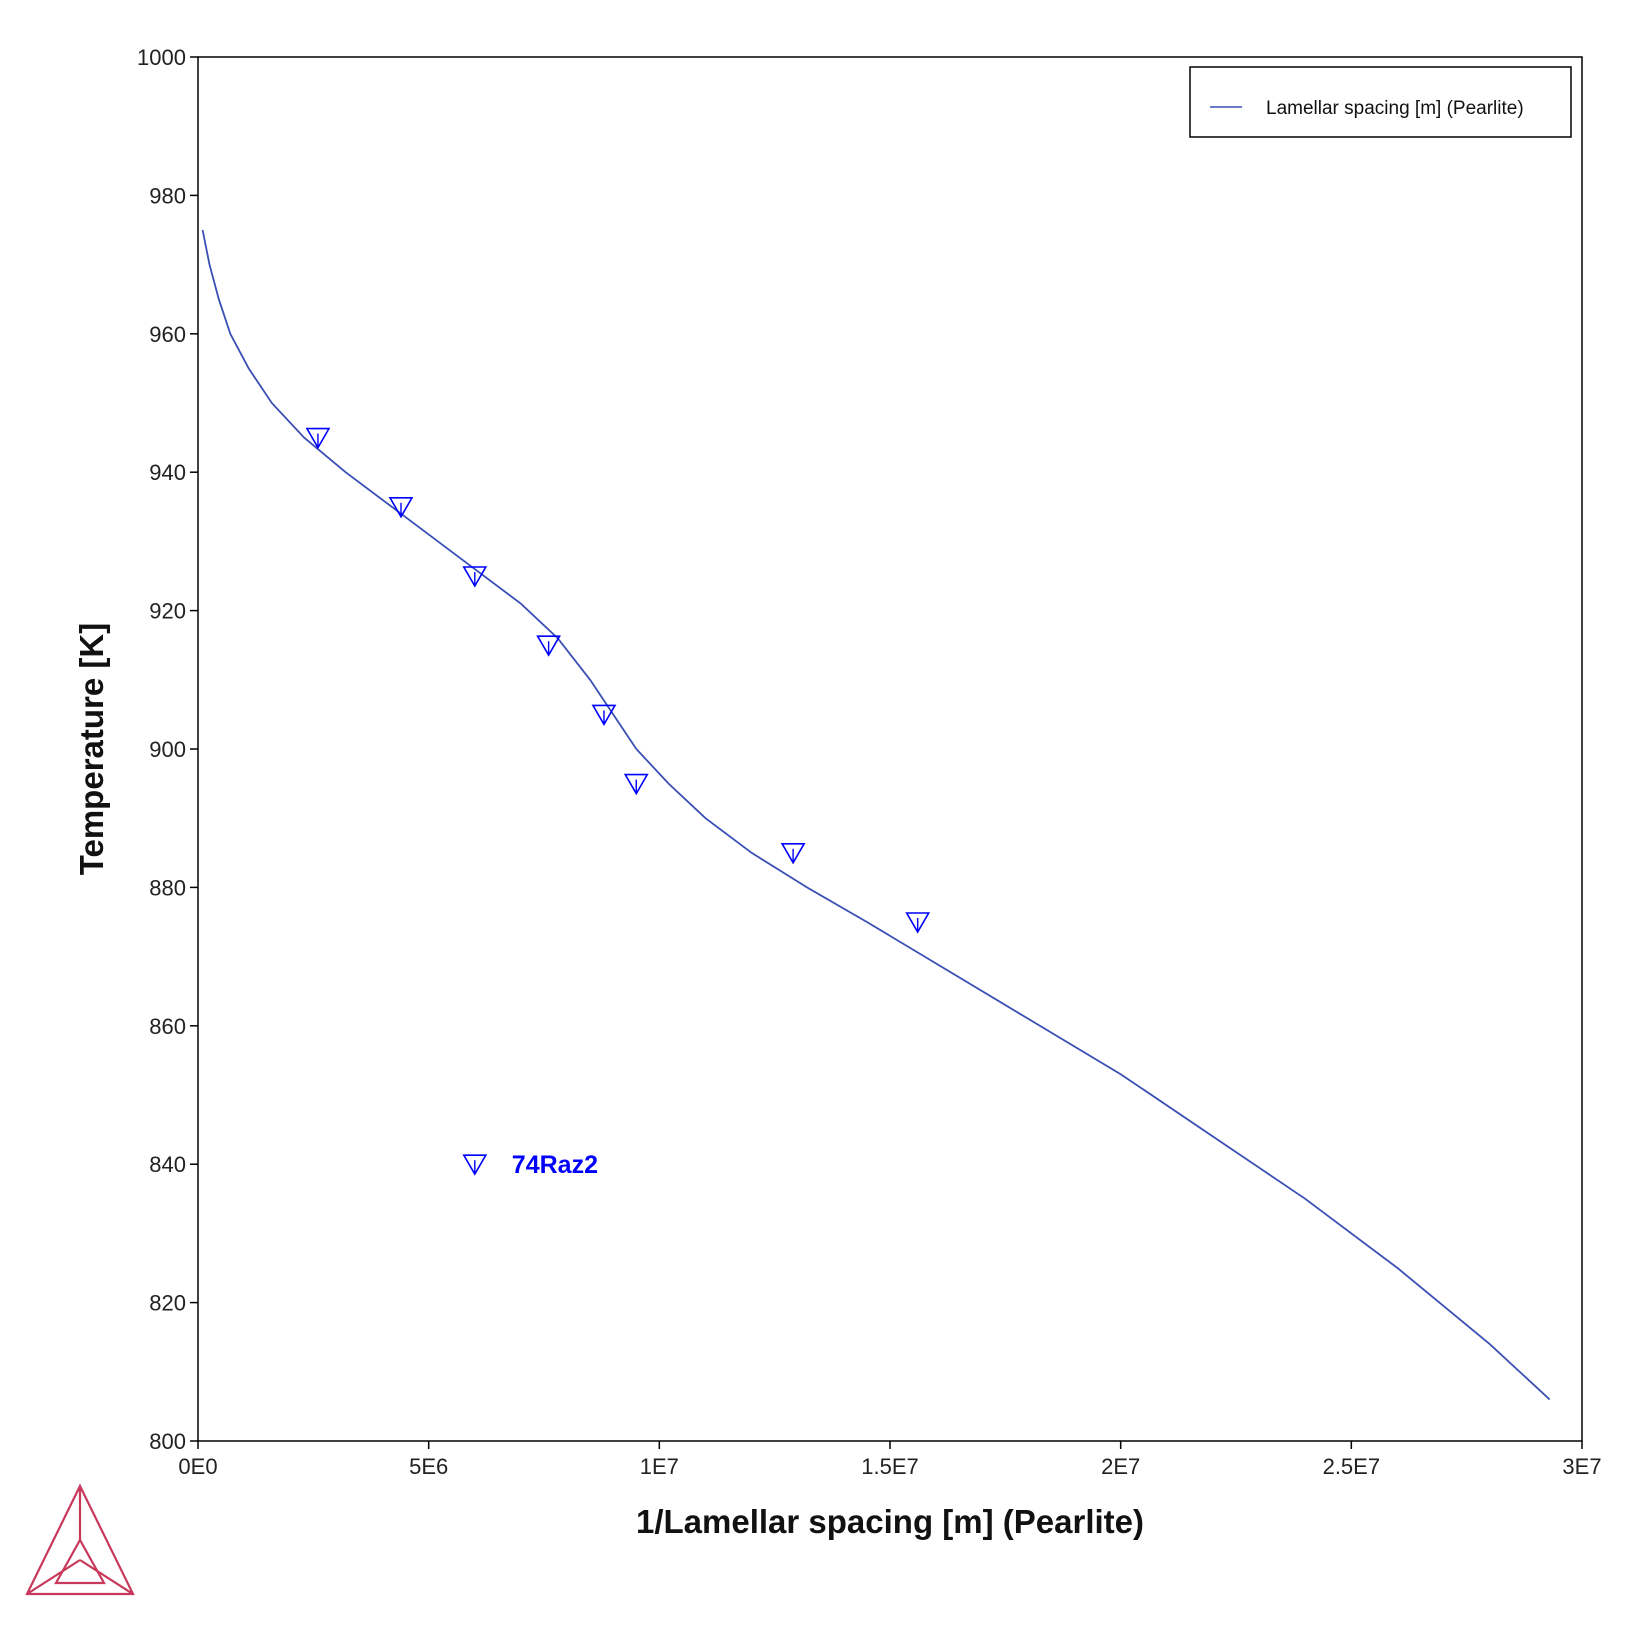 The image size is (1628, 1628). What do you see at coordinates (167, 195) in the screenshot?
I see `y-tick-label: 980` at bounding box center [167, 195].